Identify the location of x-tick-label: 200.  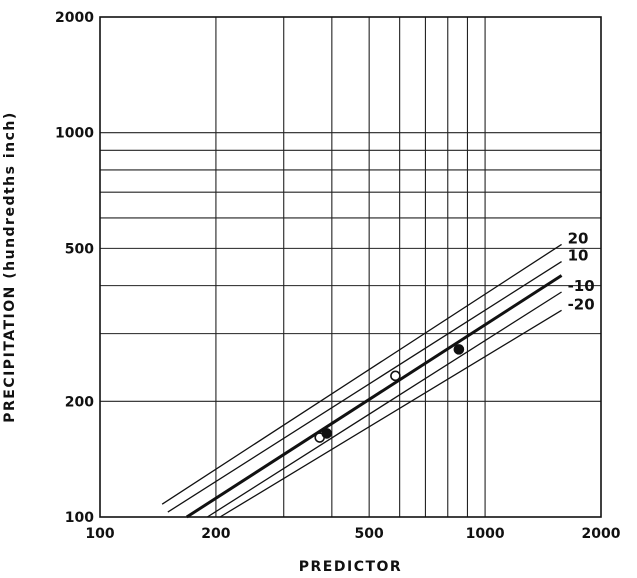
(215, 534).